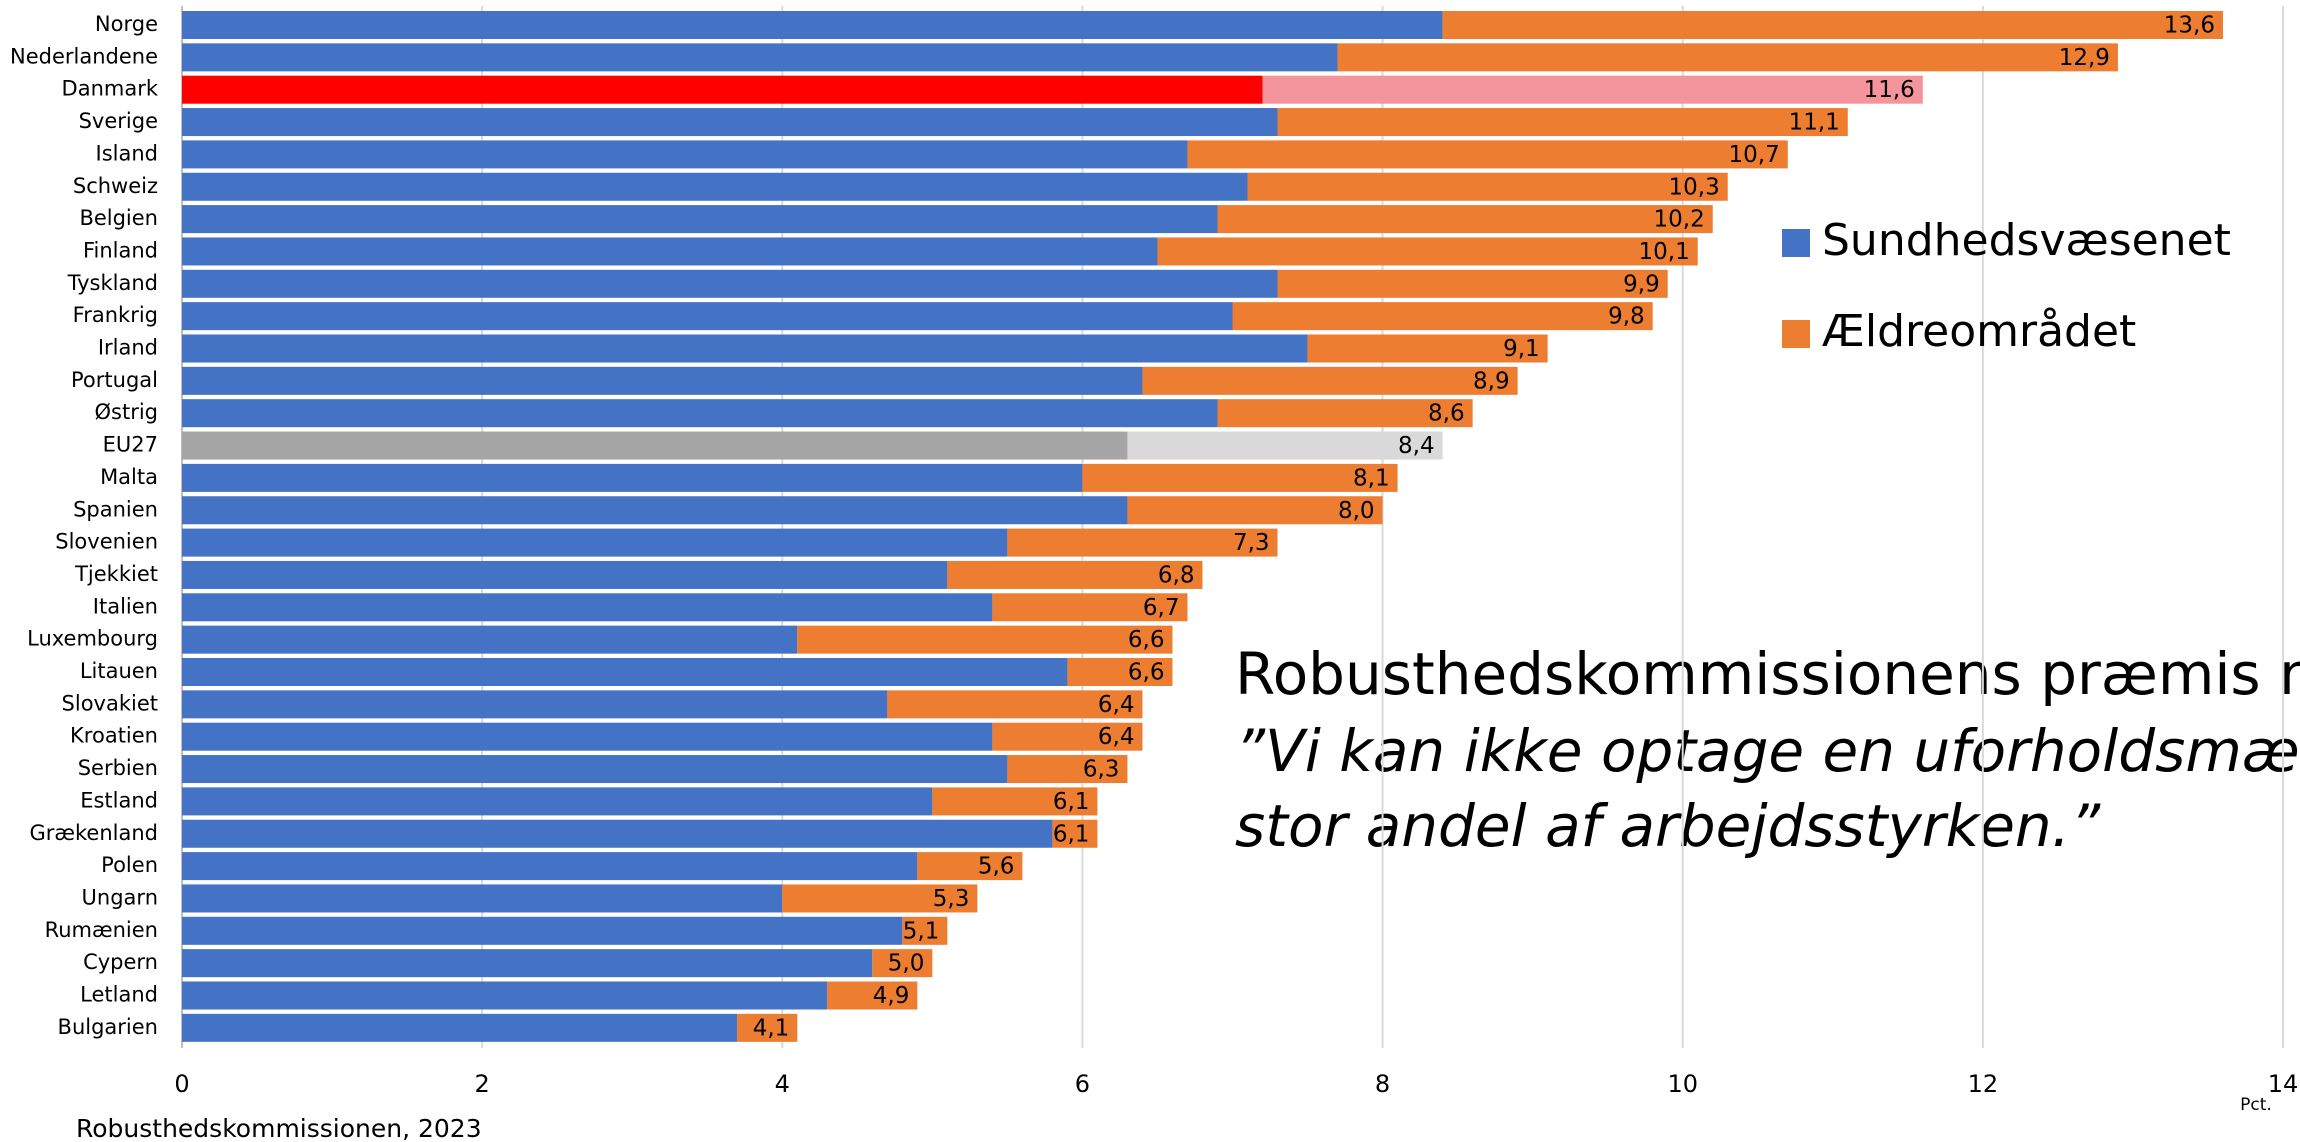 The height and width of the screenshot is (1142, 2300). What do you see at coordinates (129, 865) in the screenshot?
I see `y-tick-label: Polen` at bounding box center [129, 865].